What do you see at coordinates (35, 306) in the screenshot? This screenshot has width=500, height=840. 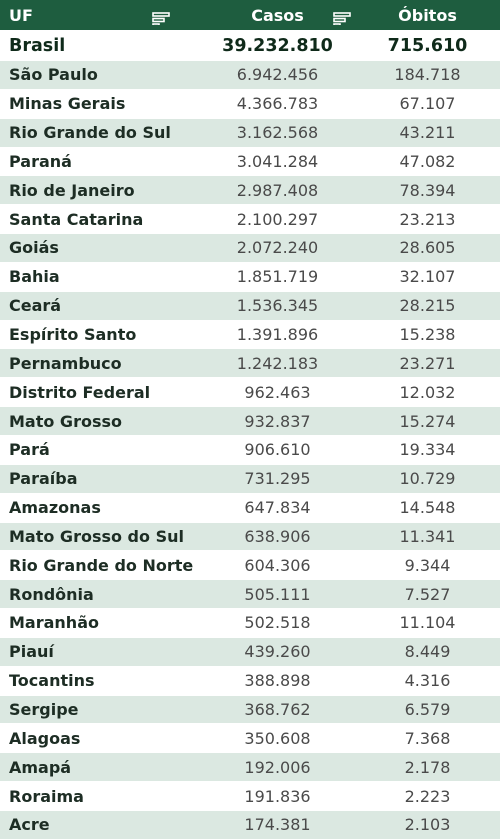 I see `row-uf: Ceará` at bounding box center [35, 306].